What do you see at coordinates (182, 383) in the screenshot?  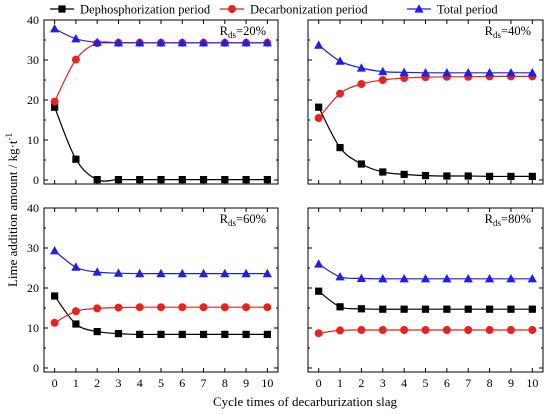 I see `x-tick-label: 6` at bounding box center [182, 383].